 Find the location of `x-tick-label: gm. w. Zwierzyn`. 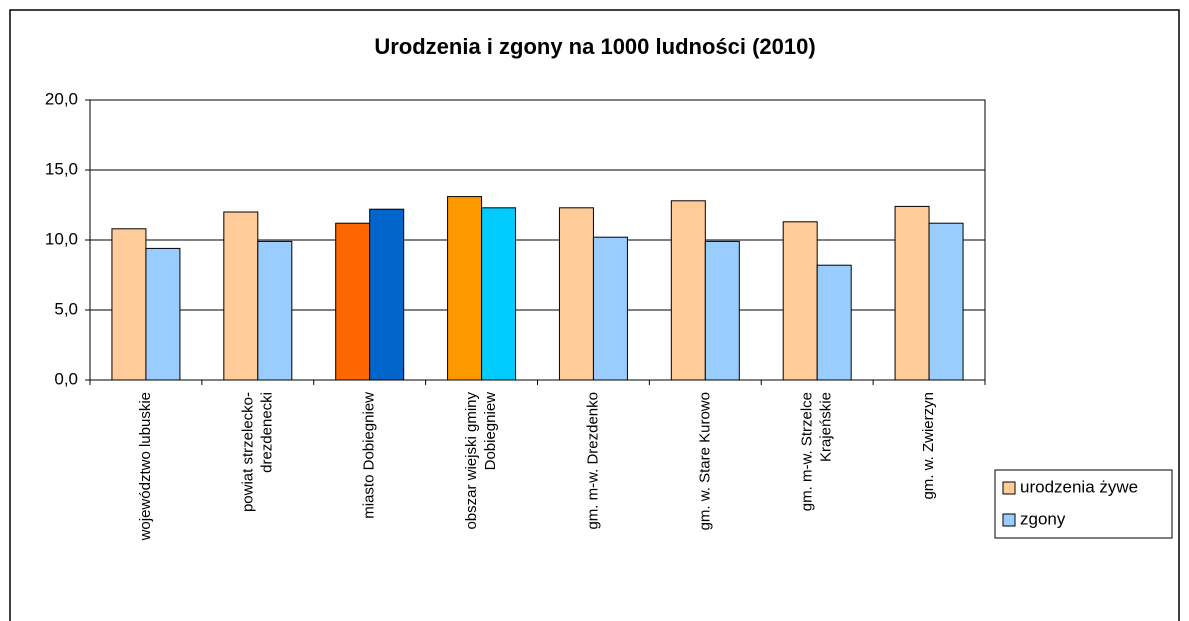

x-tick-label: gm. w. Zwierzyn is located at coordinates (928, 446).